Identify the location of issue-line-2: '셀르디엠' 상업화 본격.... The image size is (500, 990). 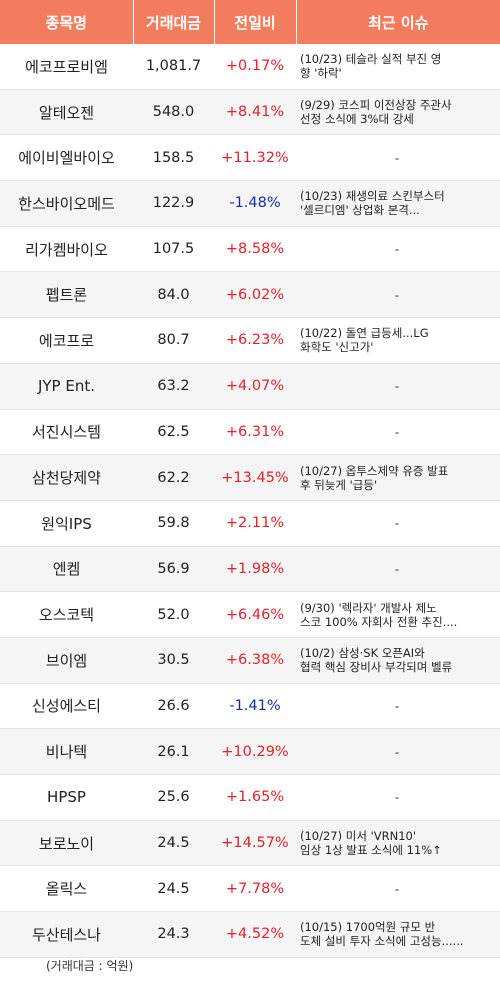
(360, 210).